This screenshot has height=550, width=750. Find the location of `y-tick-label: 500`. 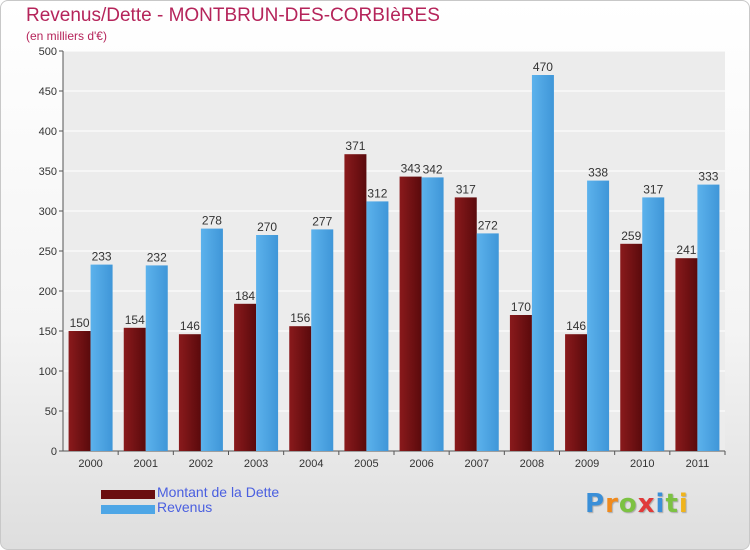

y-tick-label: 500 is located at coordinates (48, 52).